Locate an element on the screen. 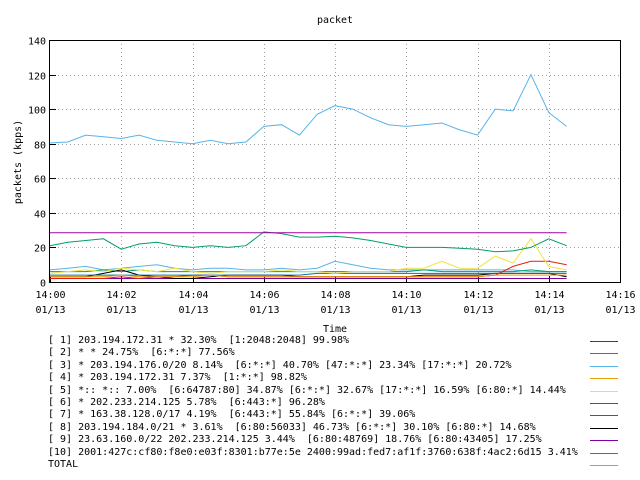  y-tick-label: 100 is located at coordinates (37, 111).